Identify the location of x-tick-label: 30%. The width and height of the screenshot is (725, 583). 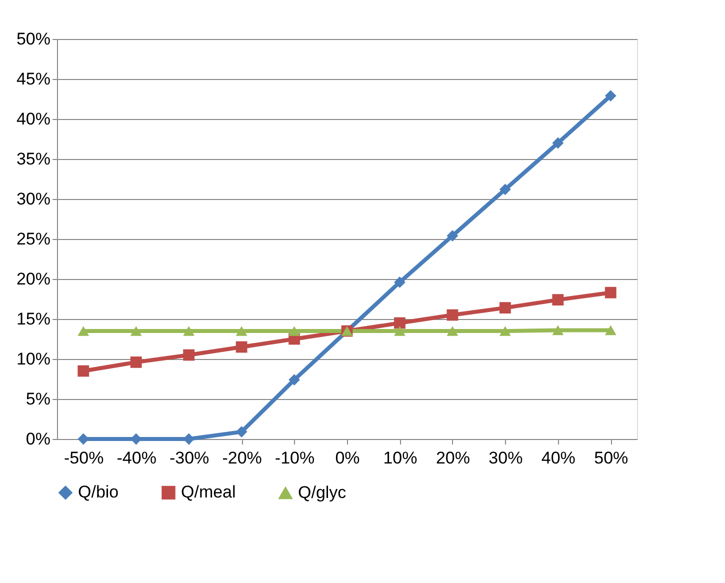
(505, 458).